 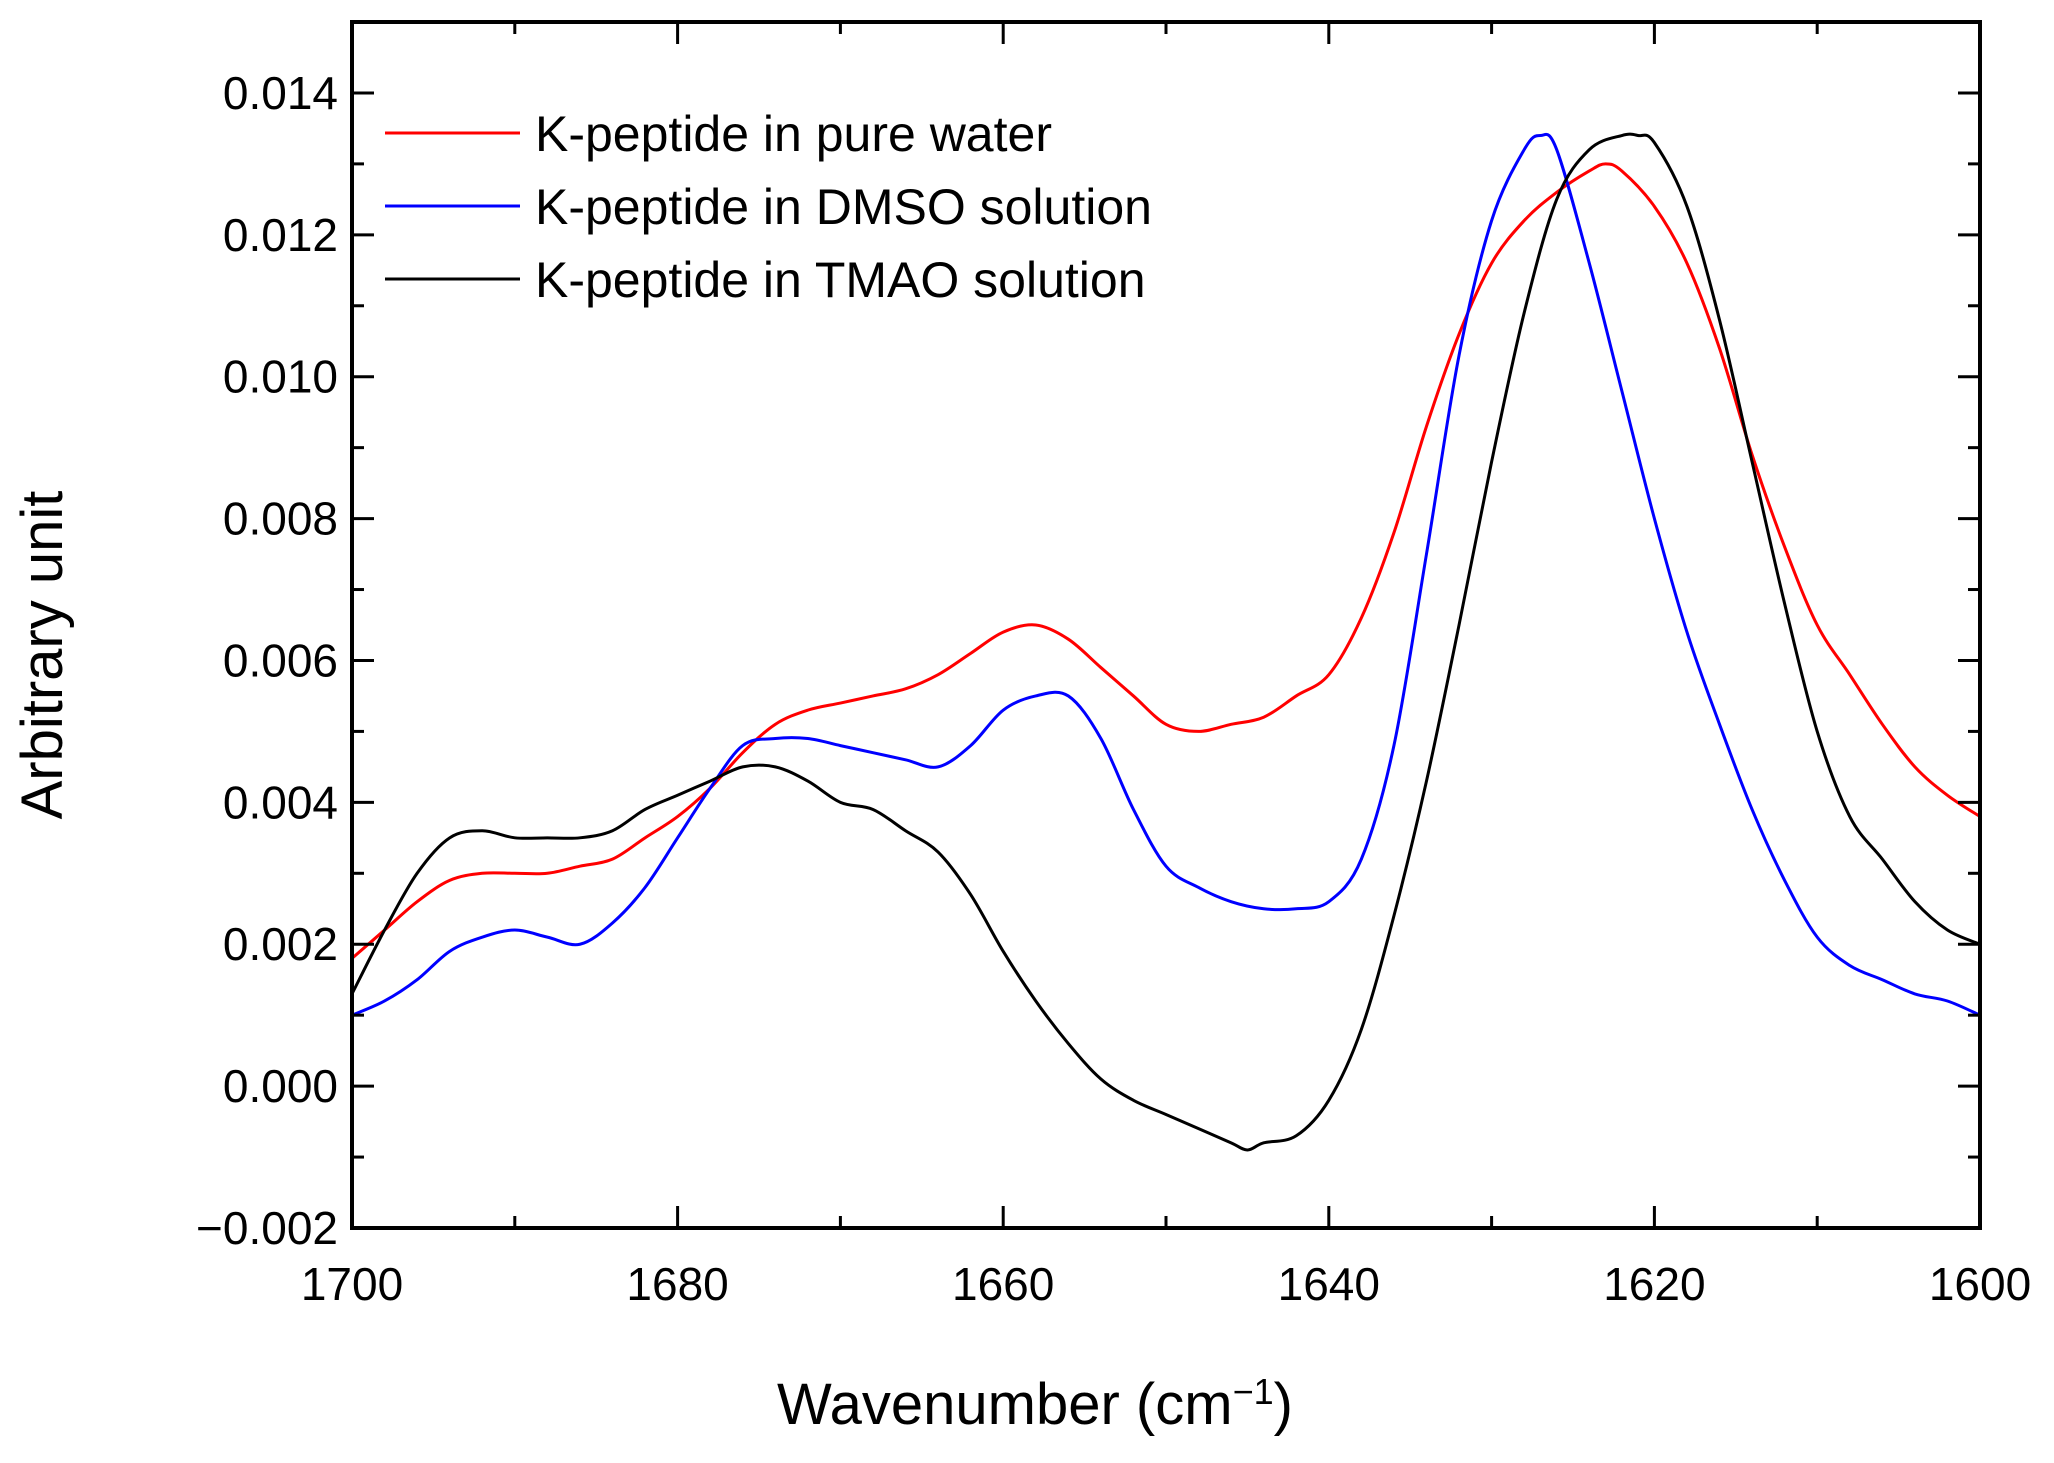 I want to click on legend-label-2: K-peptide in DMSO solution, so click(x=843, y=207).